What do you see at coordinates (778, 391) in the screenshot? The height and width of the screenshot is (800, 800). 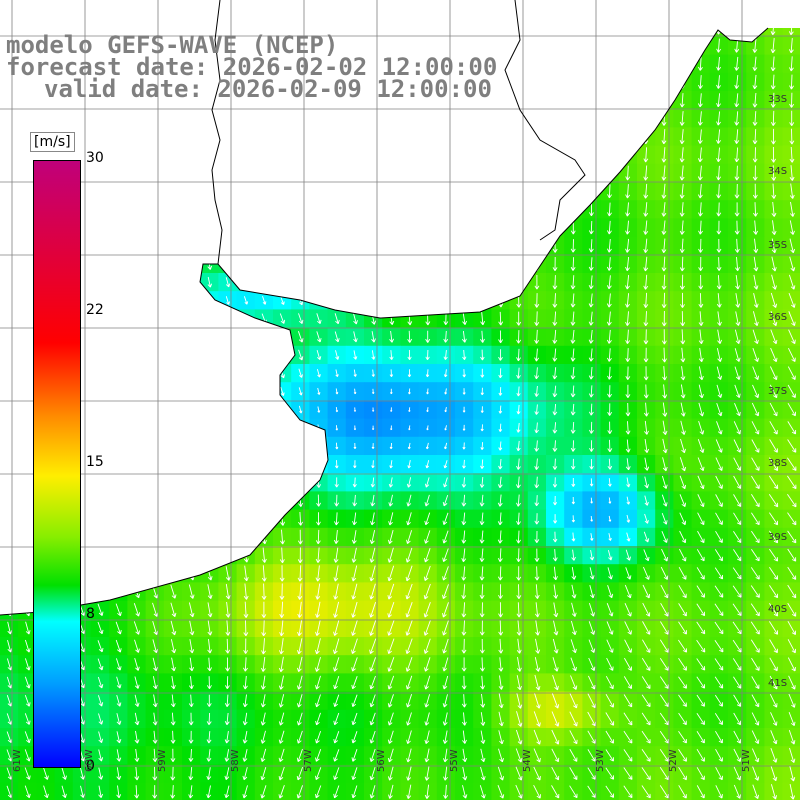 I see `lat-label: 37S` at bounding box center [778, 391].